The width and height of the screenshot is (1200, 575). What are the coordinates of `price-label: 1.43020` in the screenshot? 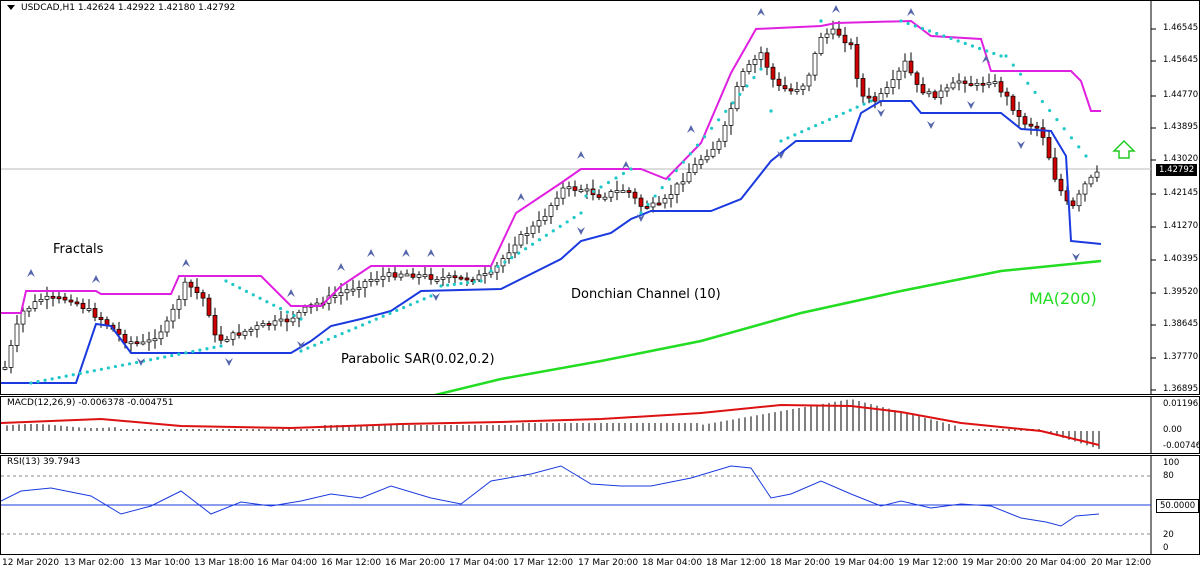 It's located at (1181, 159).